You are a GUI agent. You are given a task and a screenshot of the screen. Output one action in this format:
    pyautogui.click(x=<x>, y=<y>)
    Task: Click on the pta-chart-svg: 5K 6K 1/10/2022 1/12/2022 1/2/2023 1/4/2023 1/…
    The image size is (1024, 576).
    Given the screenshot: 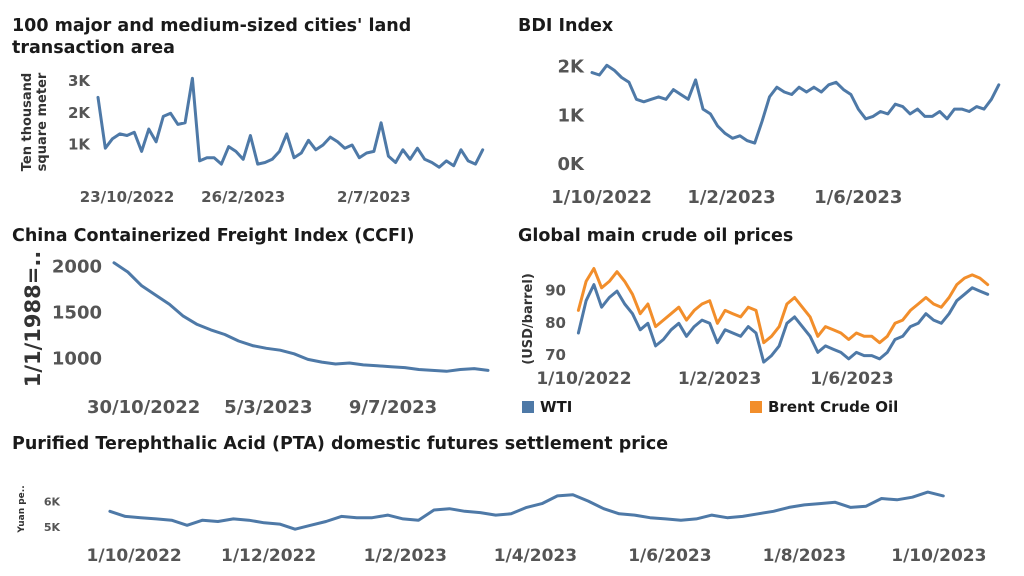 What is the action you would take?
    pyautogui.click(x=501, y=525)
    